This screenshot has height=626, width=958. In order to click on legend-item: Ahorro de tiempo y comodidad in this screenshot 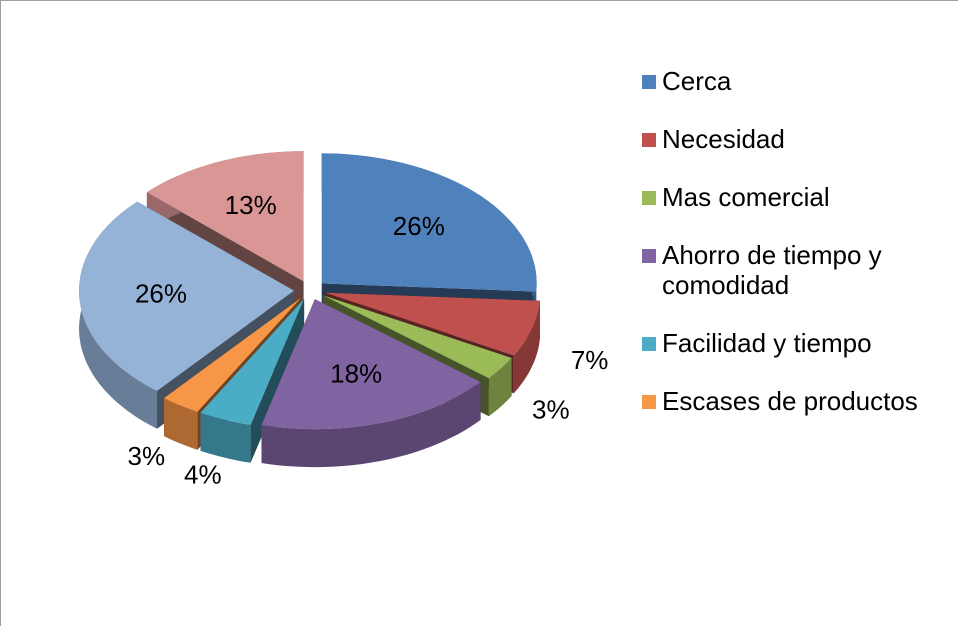, I will do `click(786, 270)`.